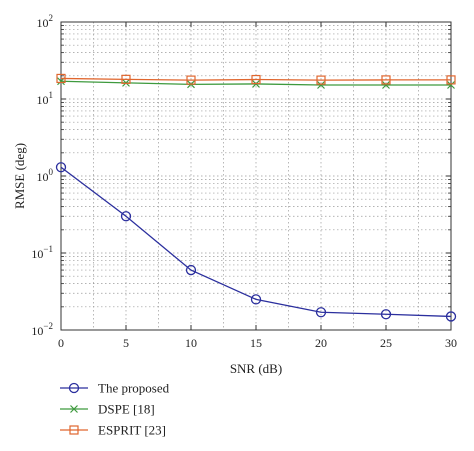 This screenshot has height=451, width=474. Describe the element at coordinates (45, 175) in the screenshot. I see `y-tick-label: 10⁰` at that location.